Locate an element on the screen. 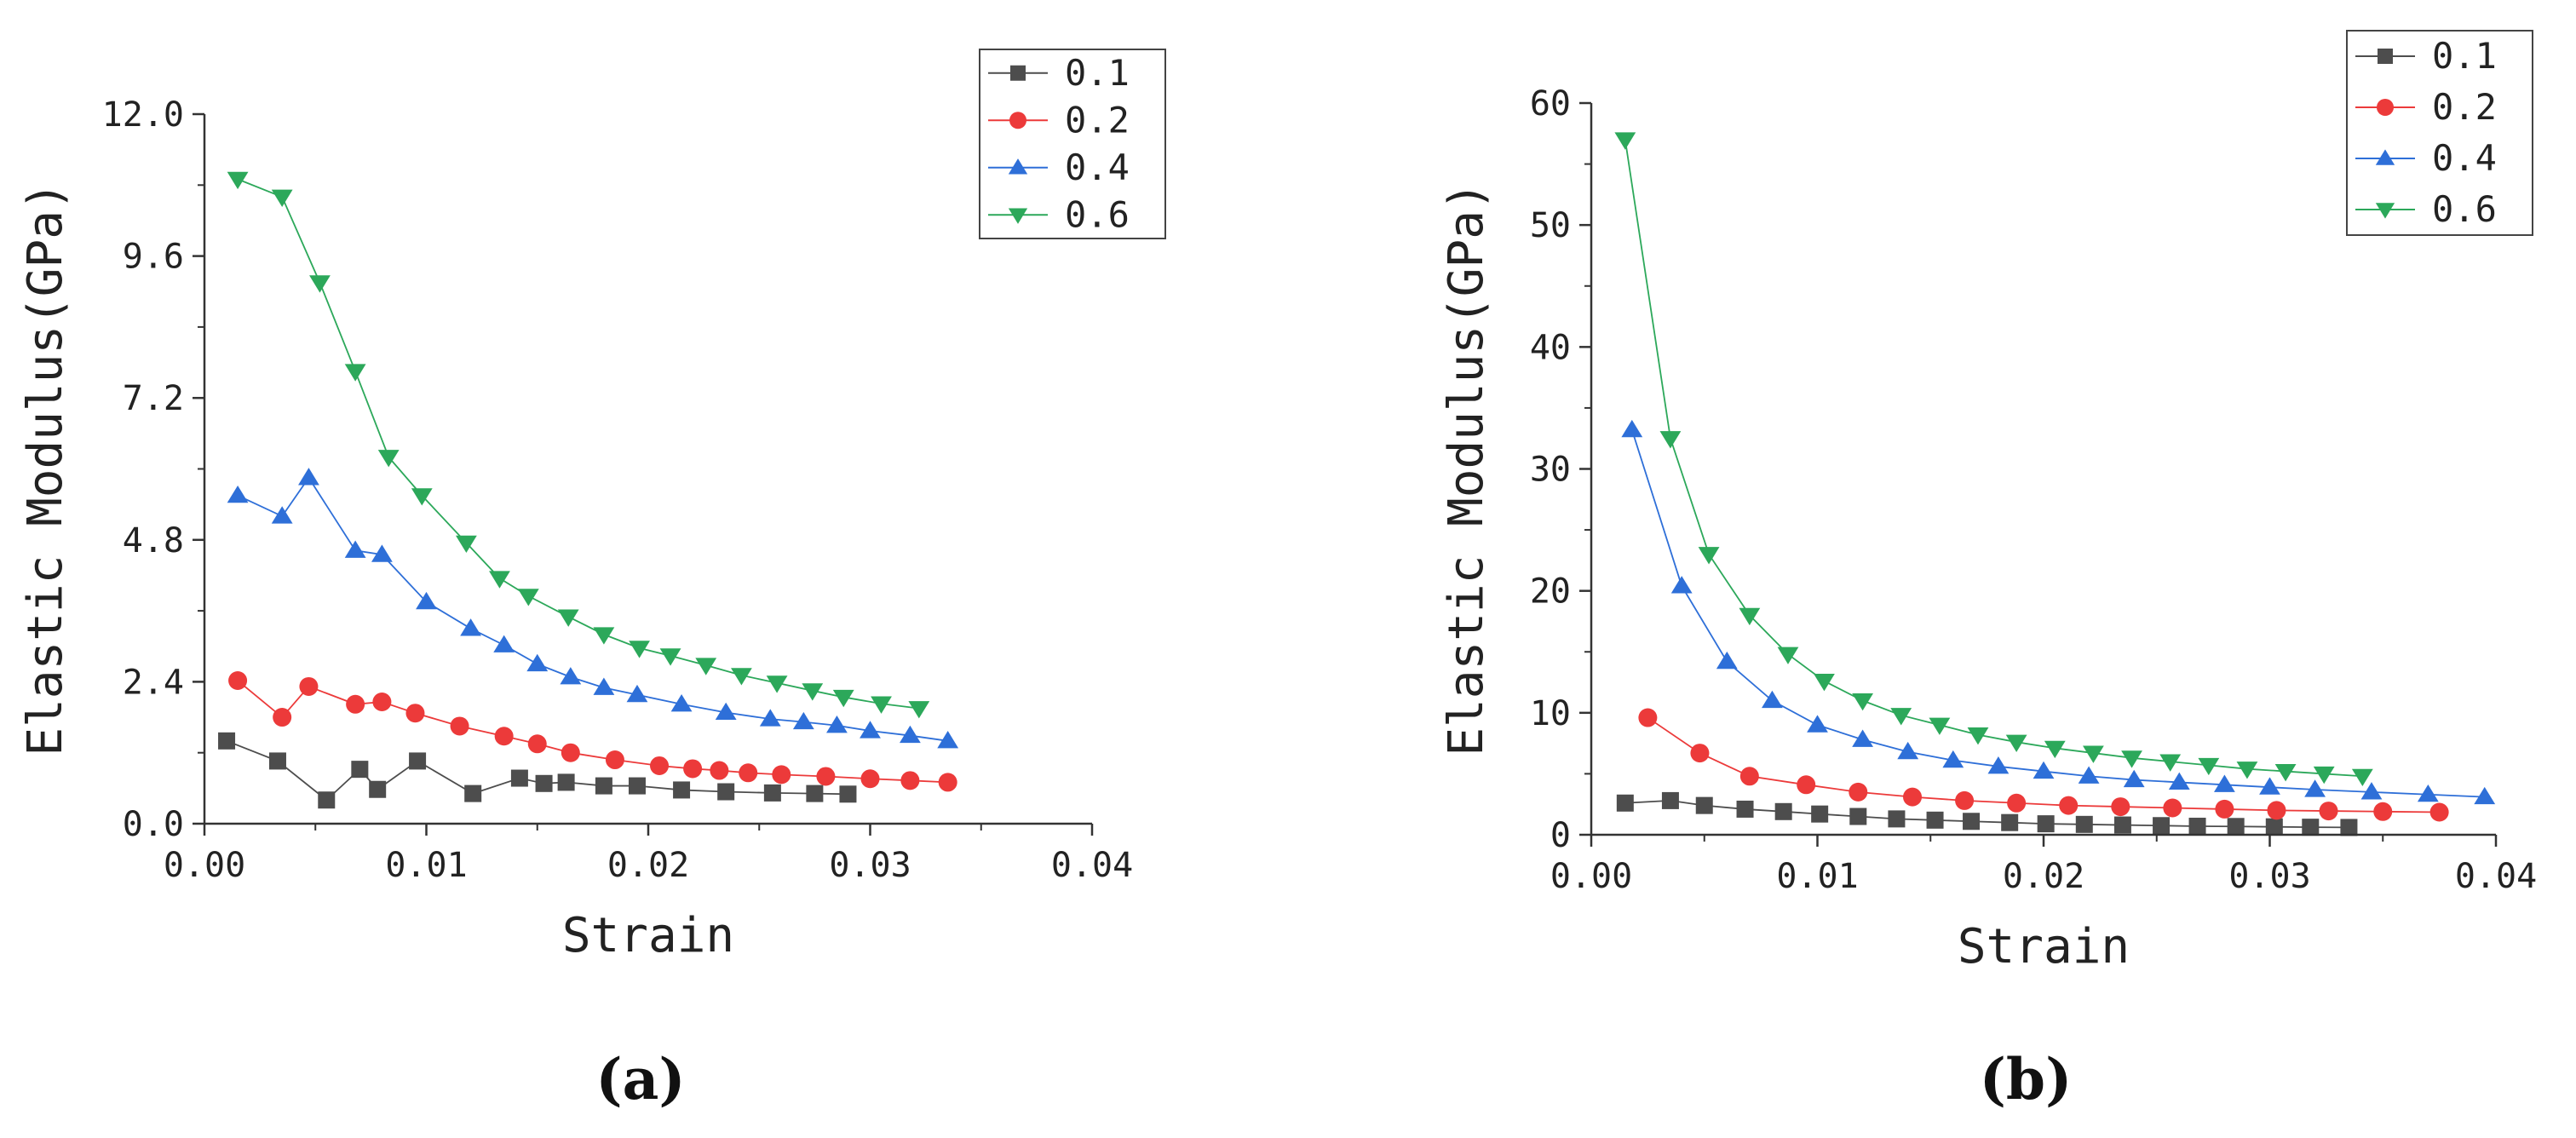  series-0.4 is located at coordinates (2058, 612).